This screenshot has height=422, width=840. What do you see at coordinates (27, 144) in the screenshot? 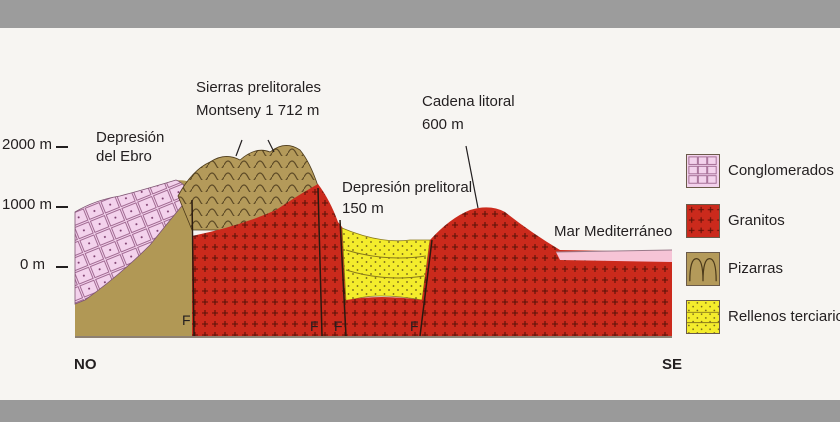
I see `axis-label-2000: 2000 m` at bounding box center [27, 144].